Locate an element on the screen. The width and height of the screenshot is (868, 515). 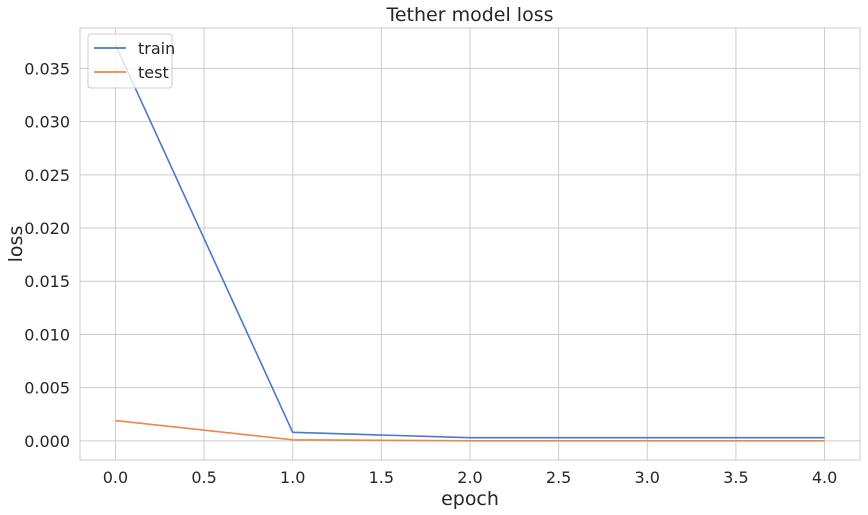
x-axis-label: epoch is located at coordinates (470, 499).